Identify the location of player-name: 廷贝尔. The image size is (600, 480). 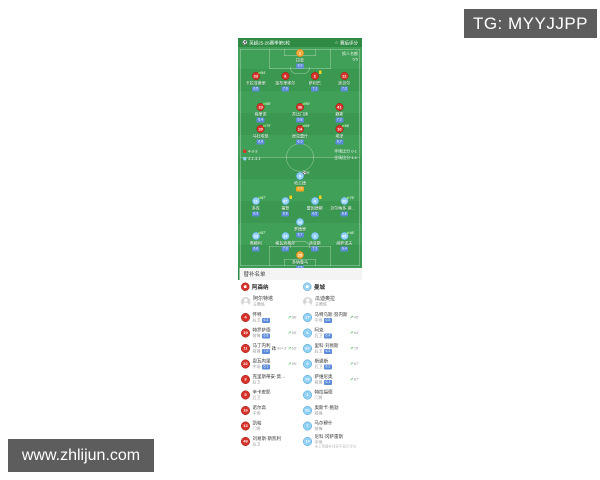
(344, 83).